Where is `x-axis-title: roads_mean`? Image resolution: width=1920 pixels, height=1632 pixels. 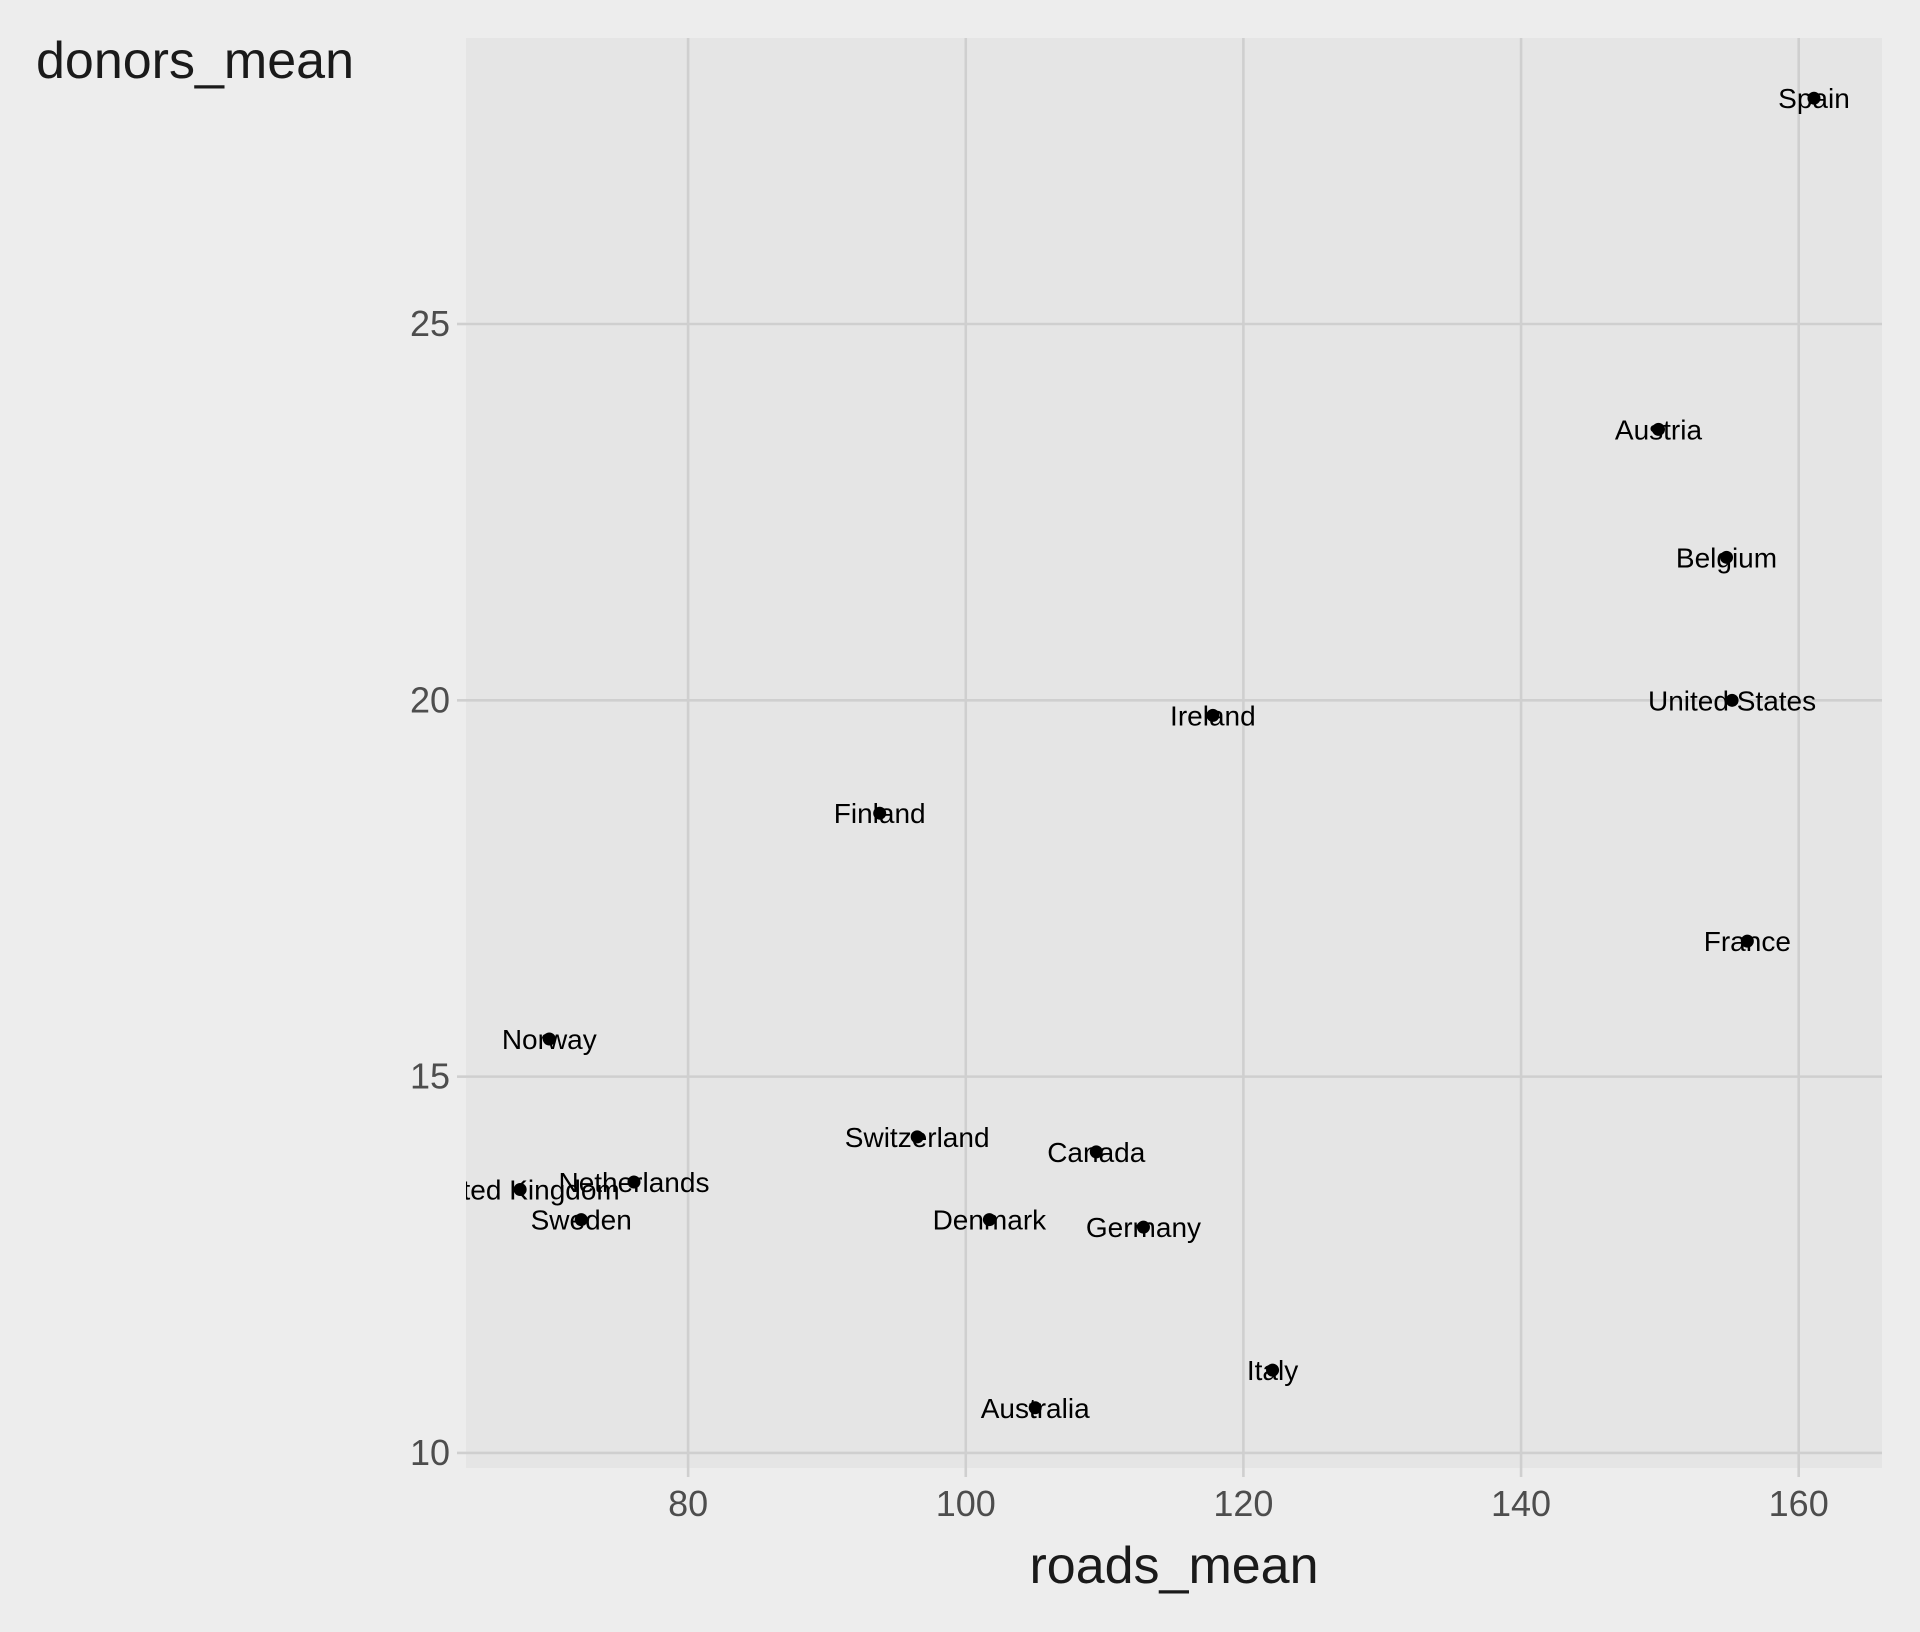
x-axis-title: roads_mean is located at coordinates (1173, 1566).